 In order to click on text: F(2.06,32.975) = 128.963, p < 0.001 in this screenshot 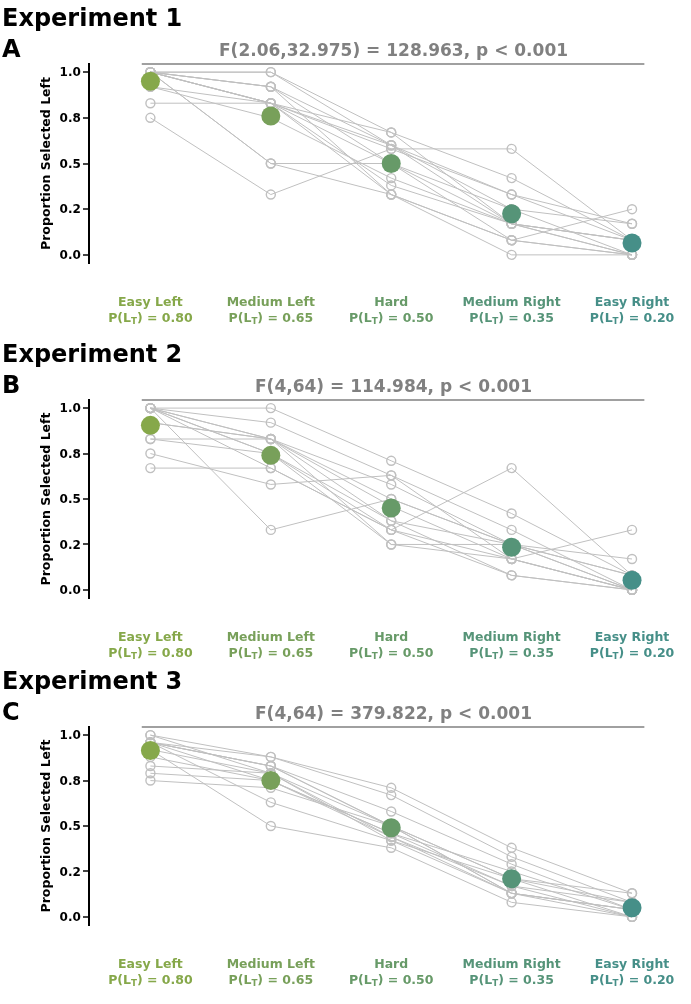, I will do `click(394, 50)`.